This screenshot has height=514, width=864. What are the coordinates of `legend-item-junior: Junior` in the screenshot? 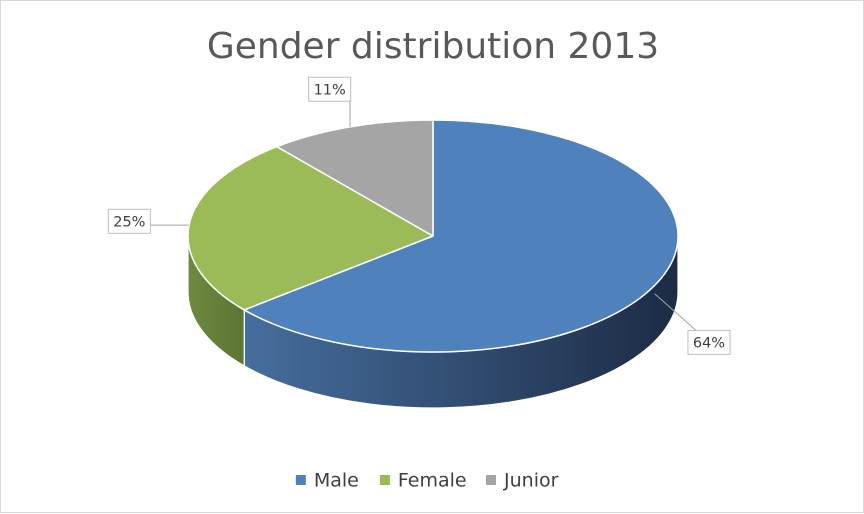 It's located at (522, 481).